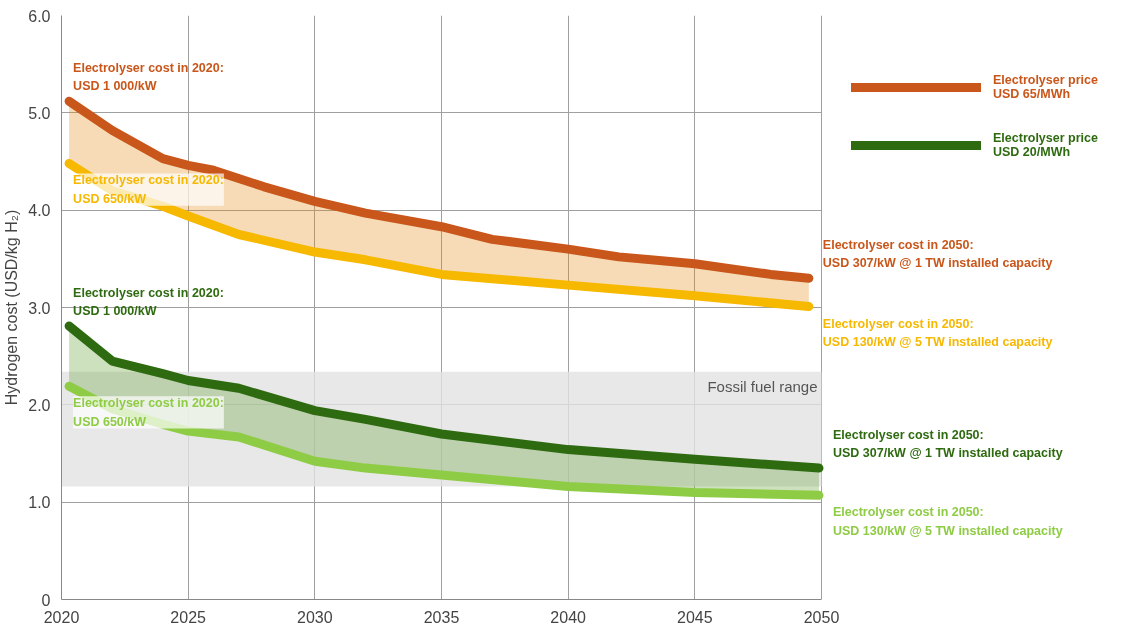  What do you see at coordinates (46, 600) in the screenshot?
I see `y-tick-label: 0` at bounding box center [46, 600].